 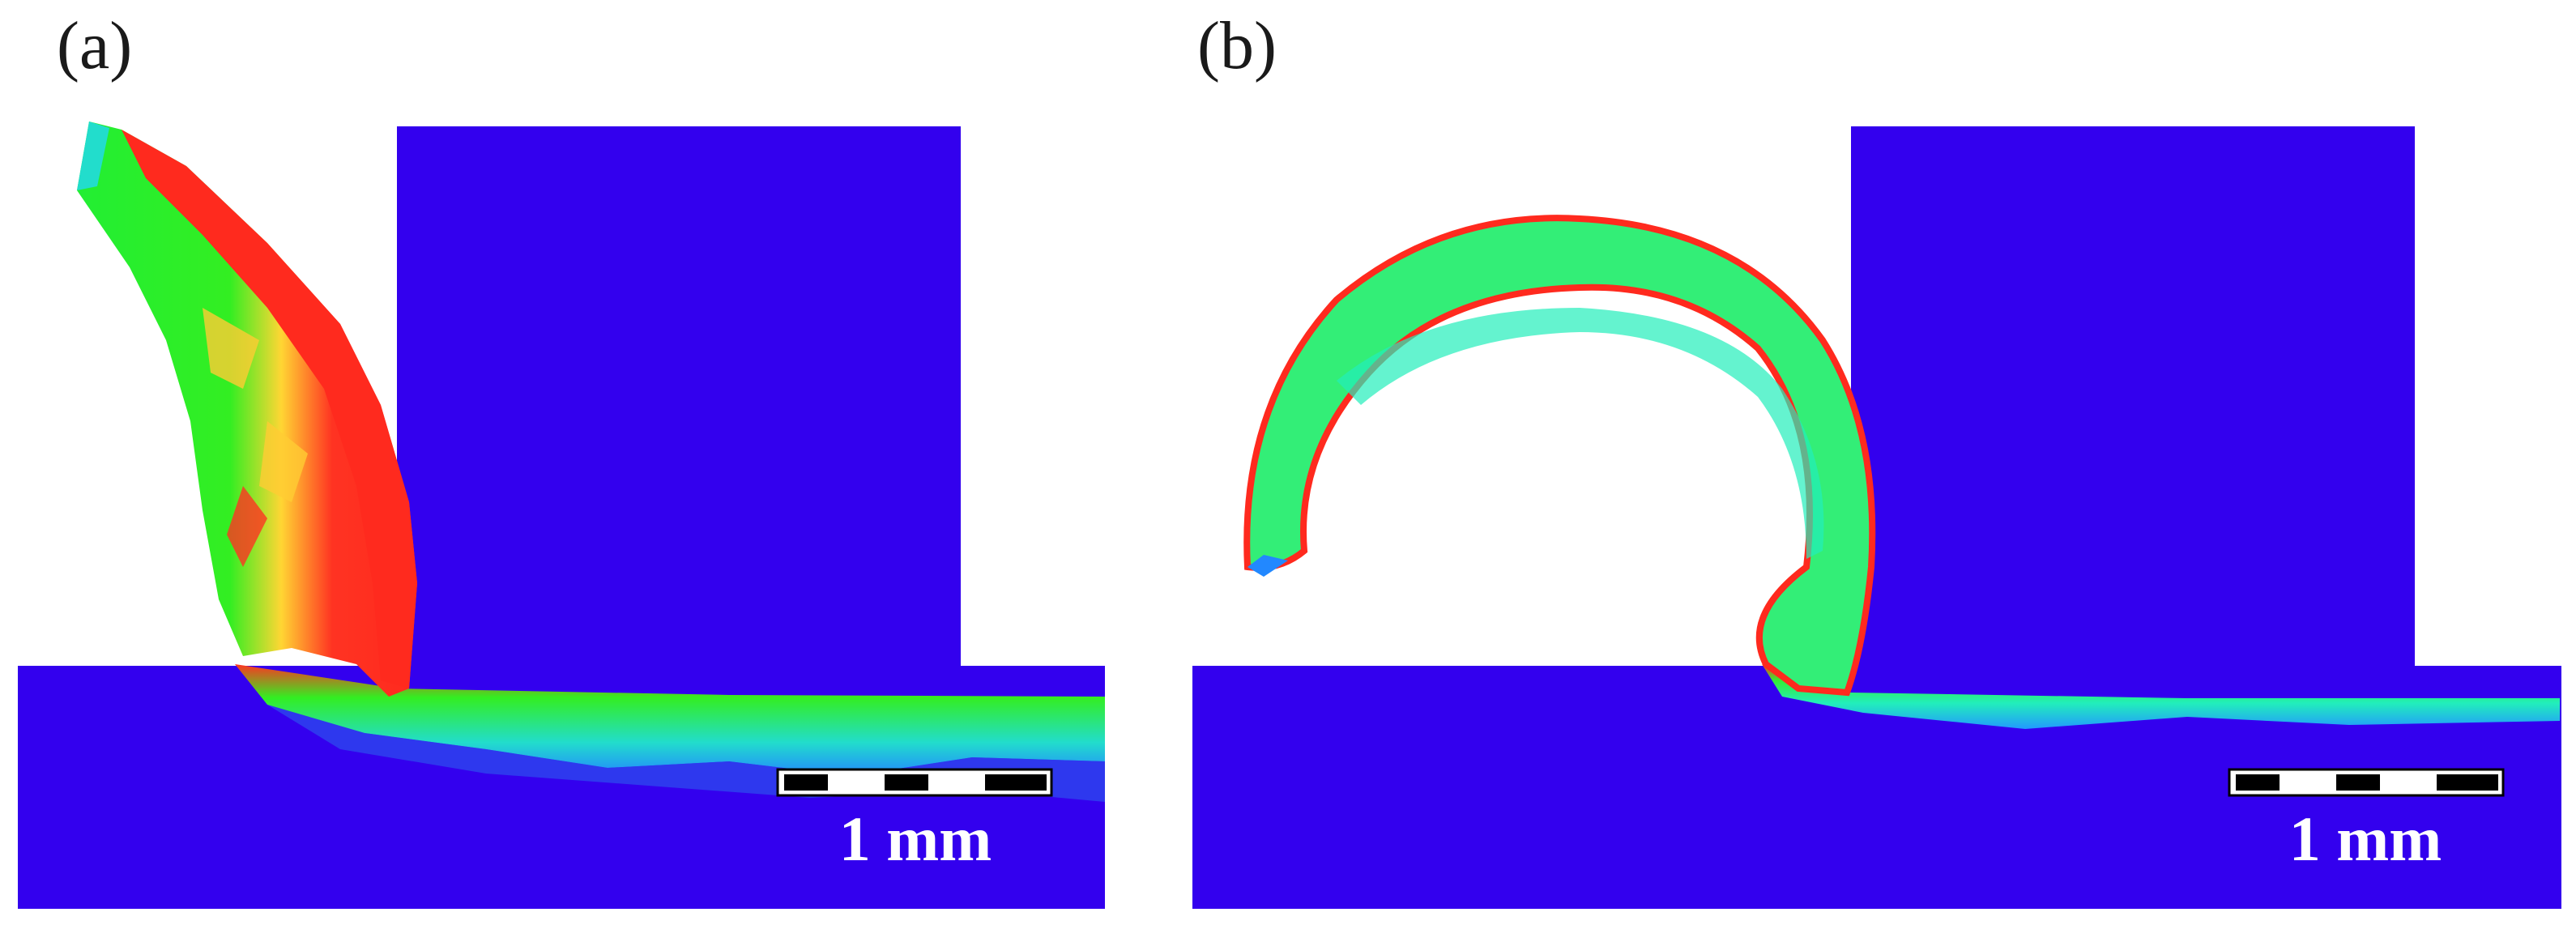 What do you see at coordinates (2366, 782) in the screenshot?
I see `panel-b-scale-bar` at bounding box center [2366, 782].